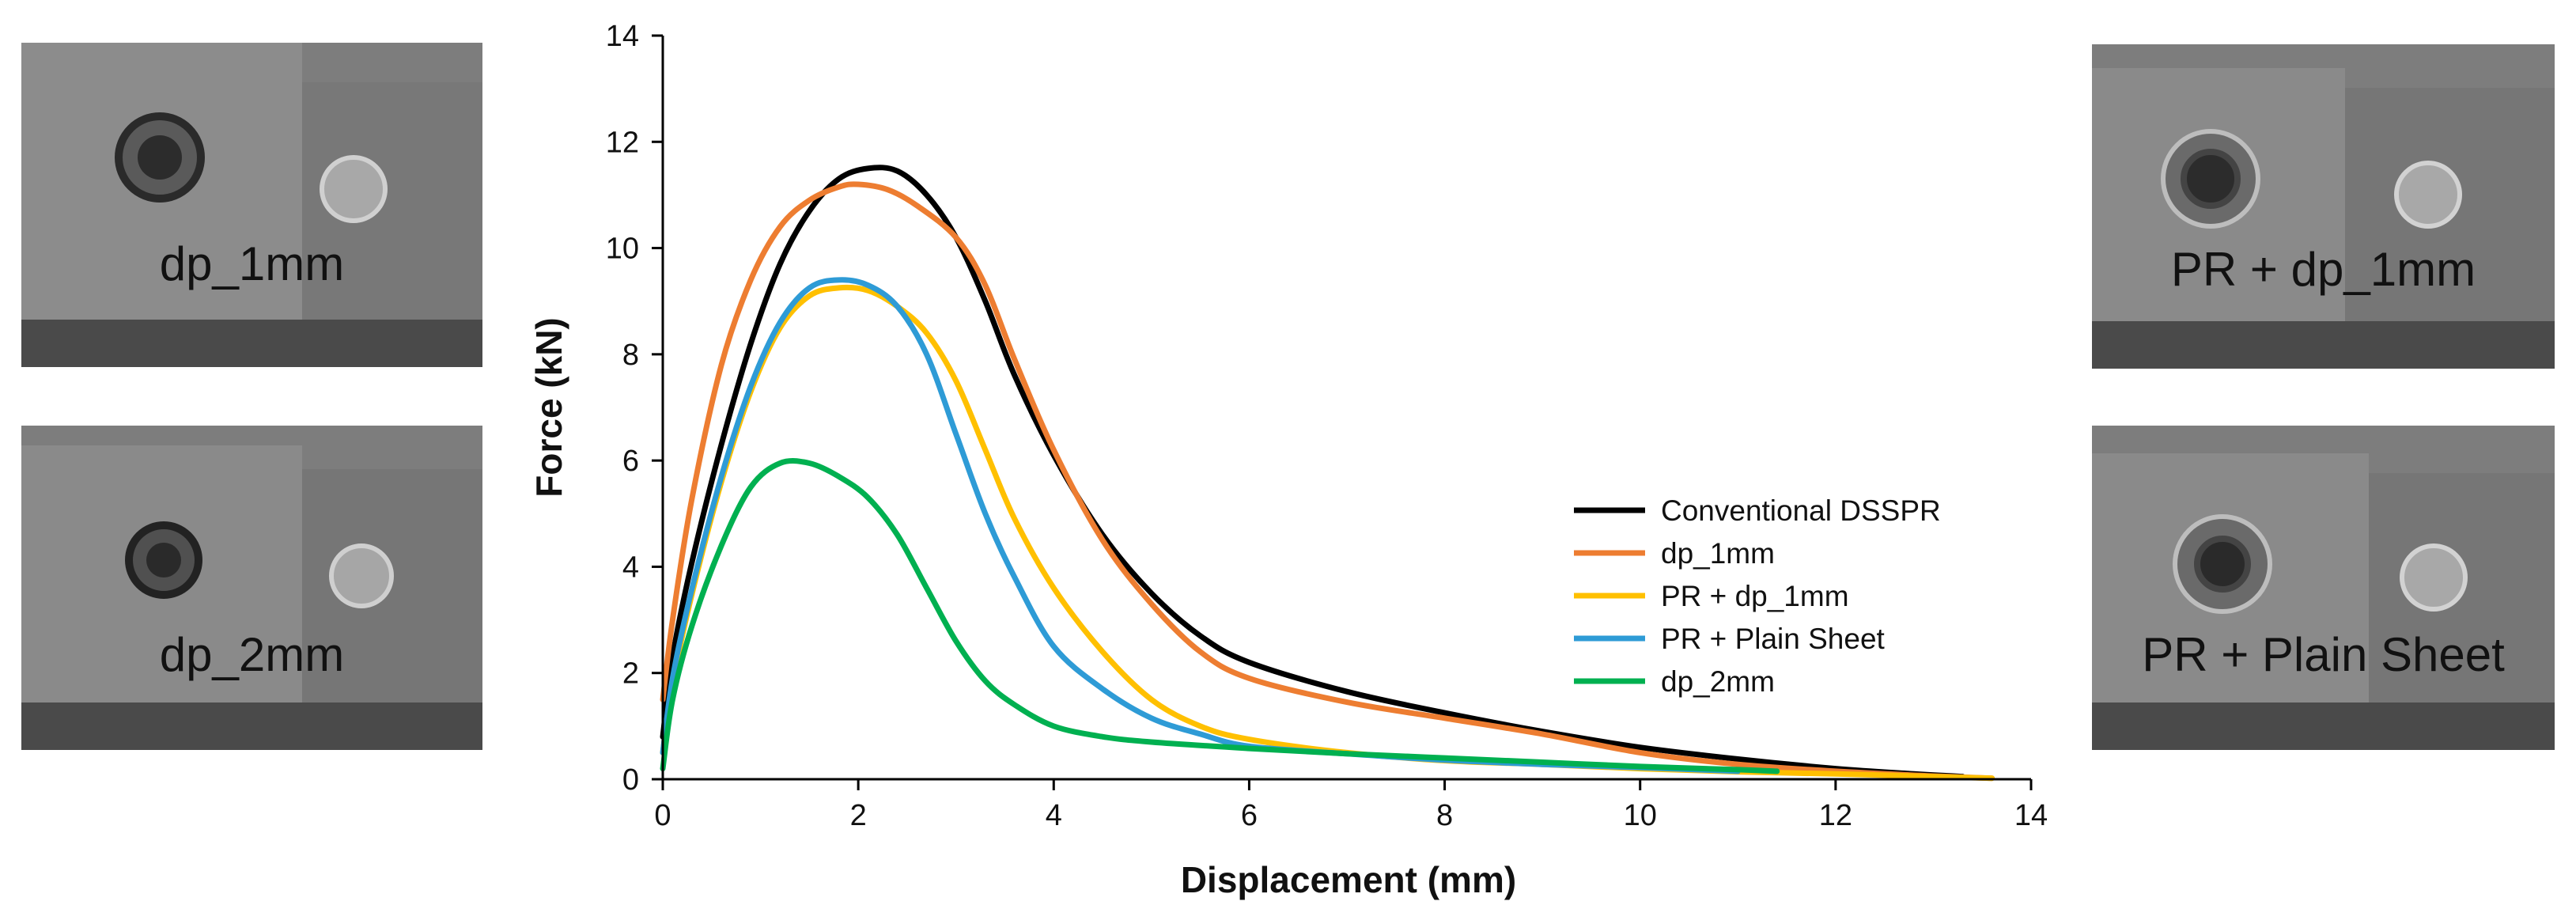 The height and width of the screenshot is (924, 2576). I want to click on y-tick-label: 12, so click(622, 143).